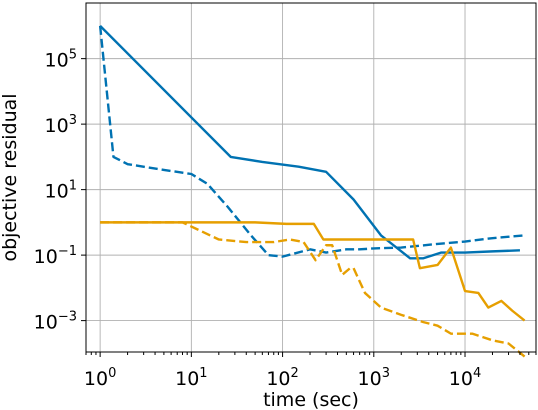 Image resolution: width=538 pixels, height=410 pixels. Describe the element at coordinates (191, 378) in the screenshot. I see `x-tick-label-1: 101` at that location.